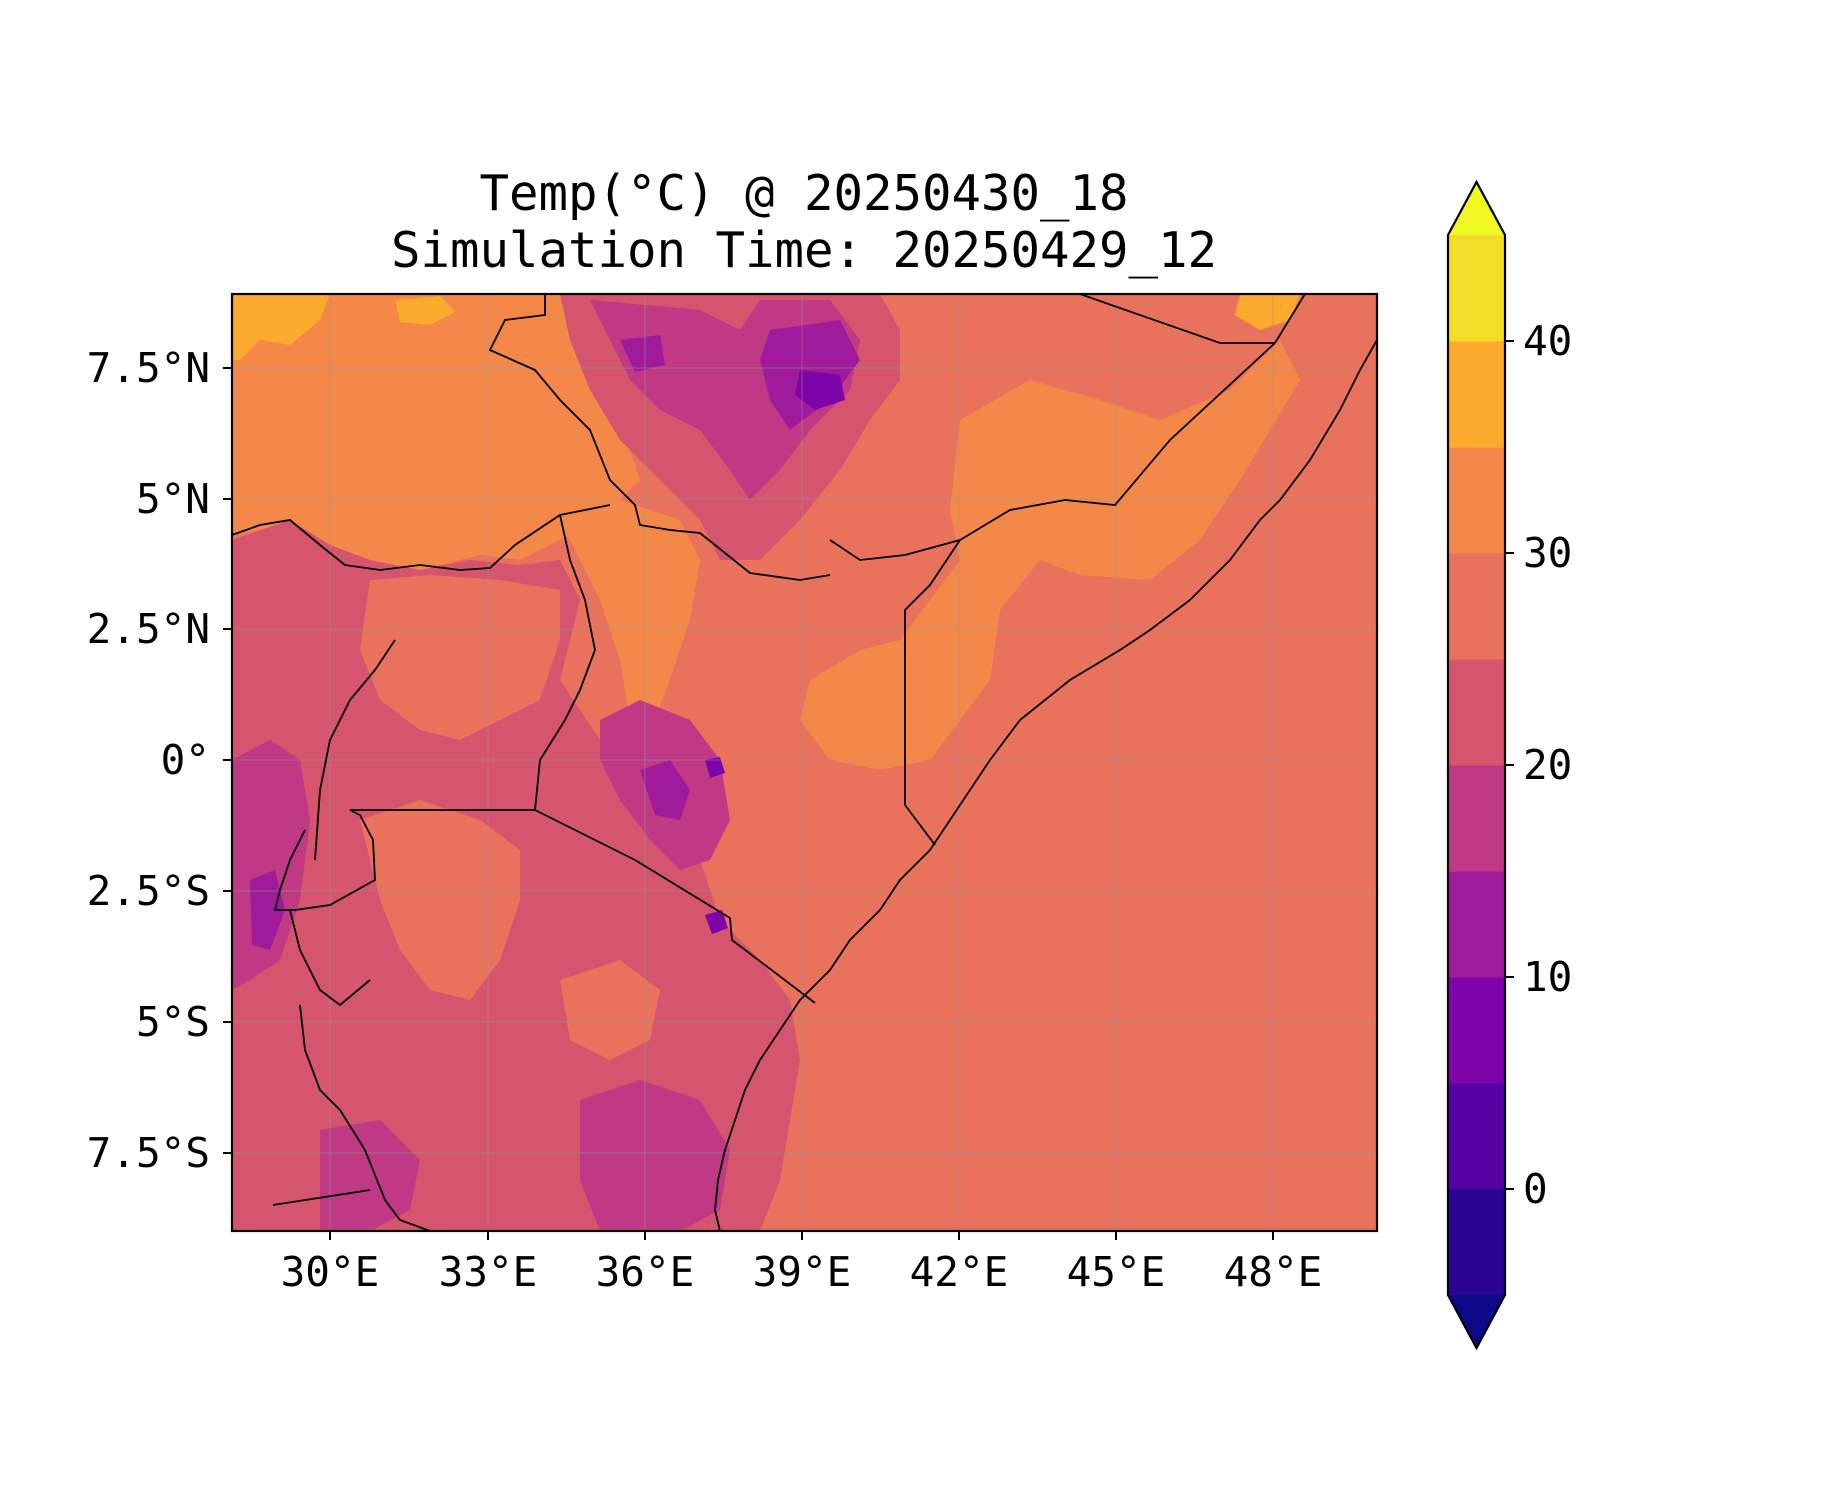 Image resolution: width=1833 pixels, height=1500 pixels. What do you see at coordinates (716, 922) in the screenshot?
I see `cold-spot-kilimanjaro` at bounding box center [716, 922].